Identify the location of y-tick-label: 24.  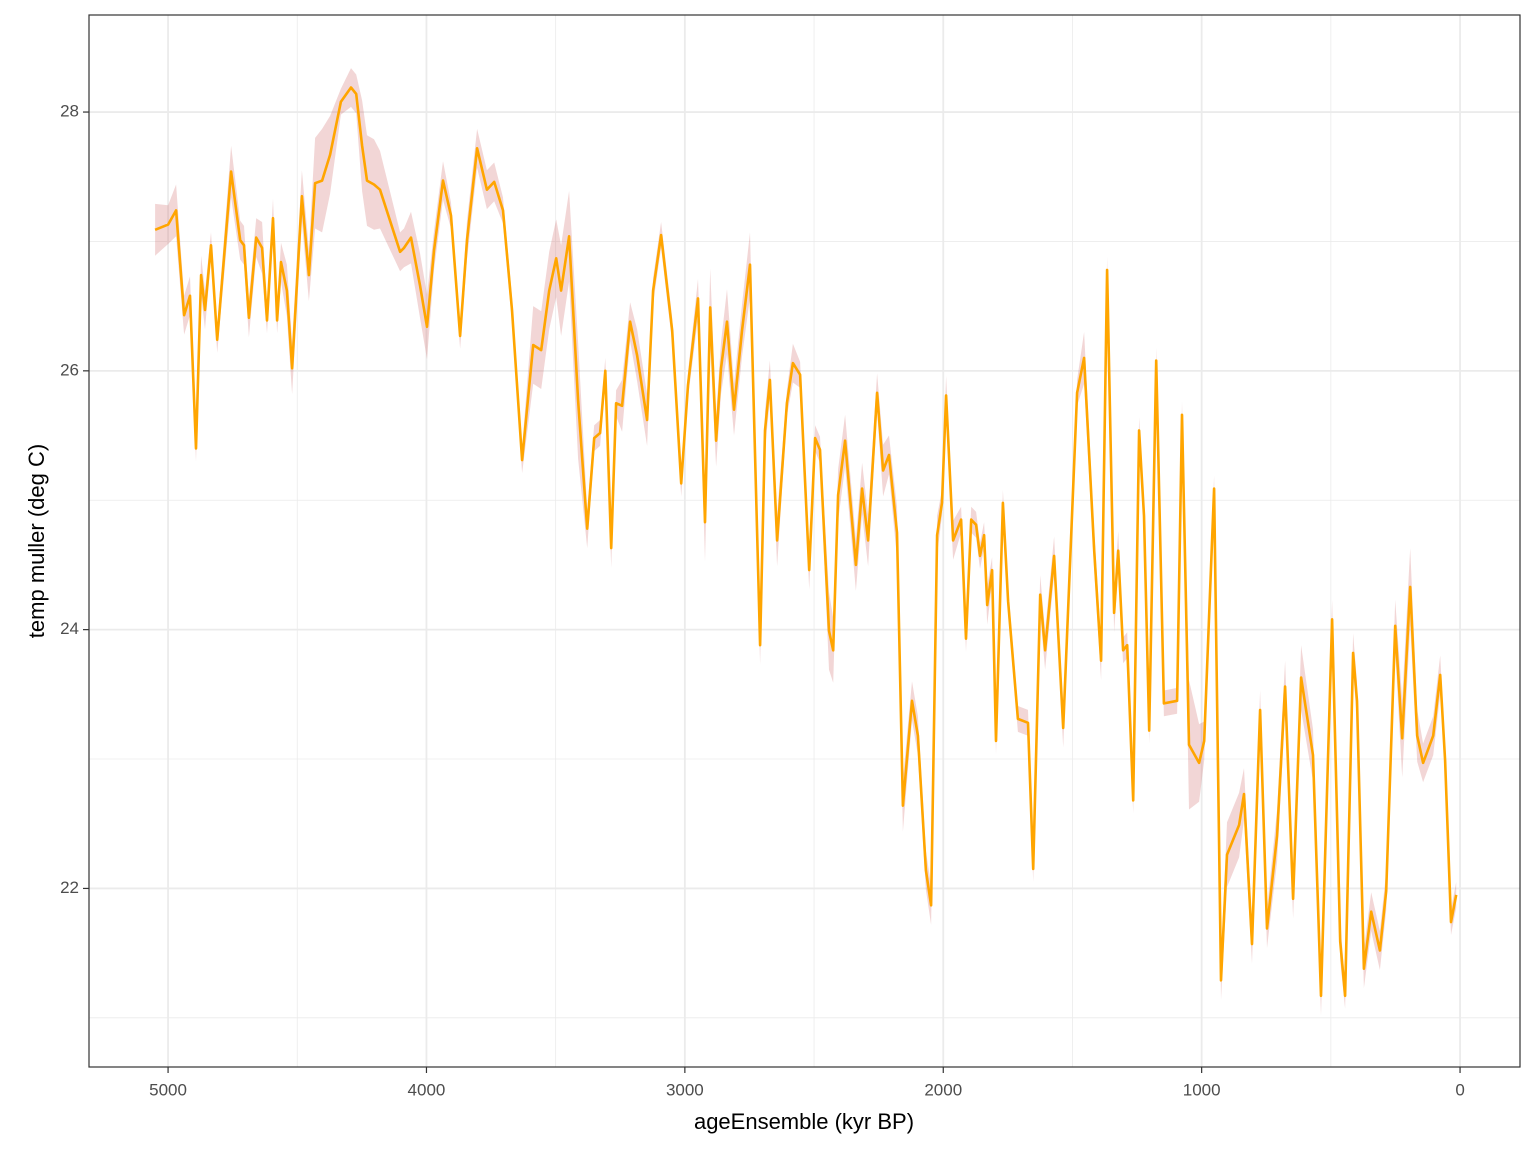
(69, 628).